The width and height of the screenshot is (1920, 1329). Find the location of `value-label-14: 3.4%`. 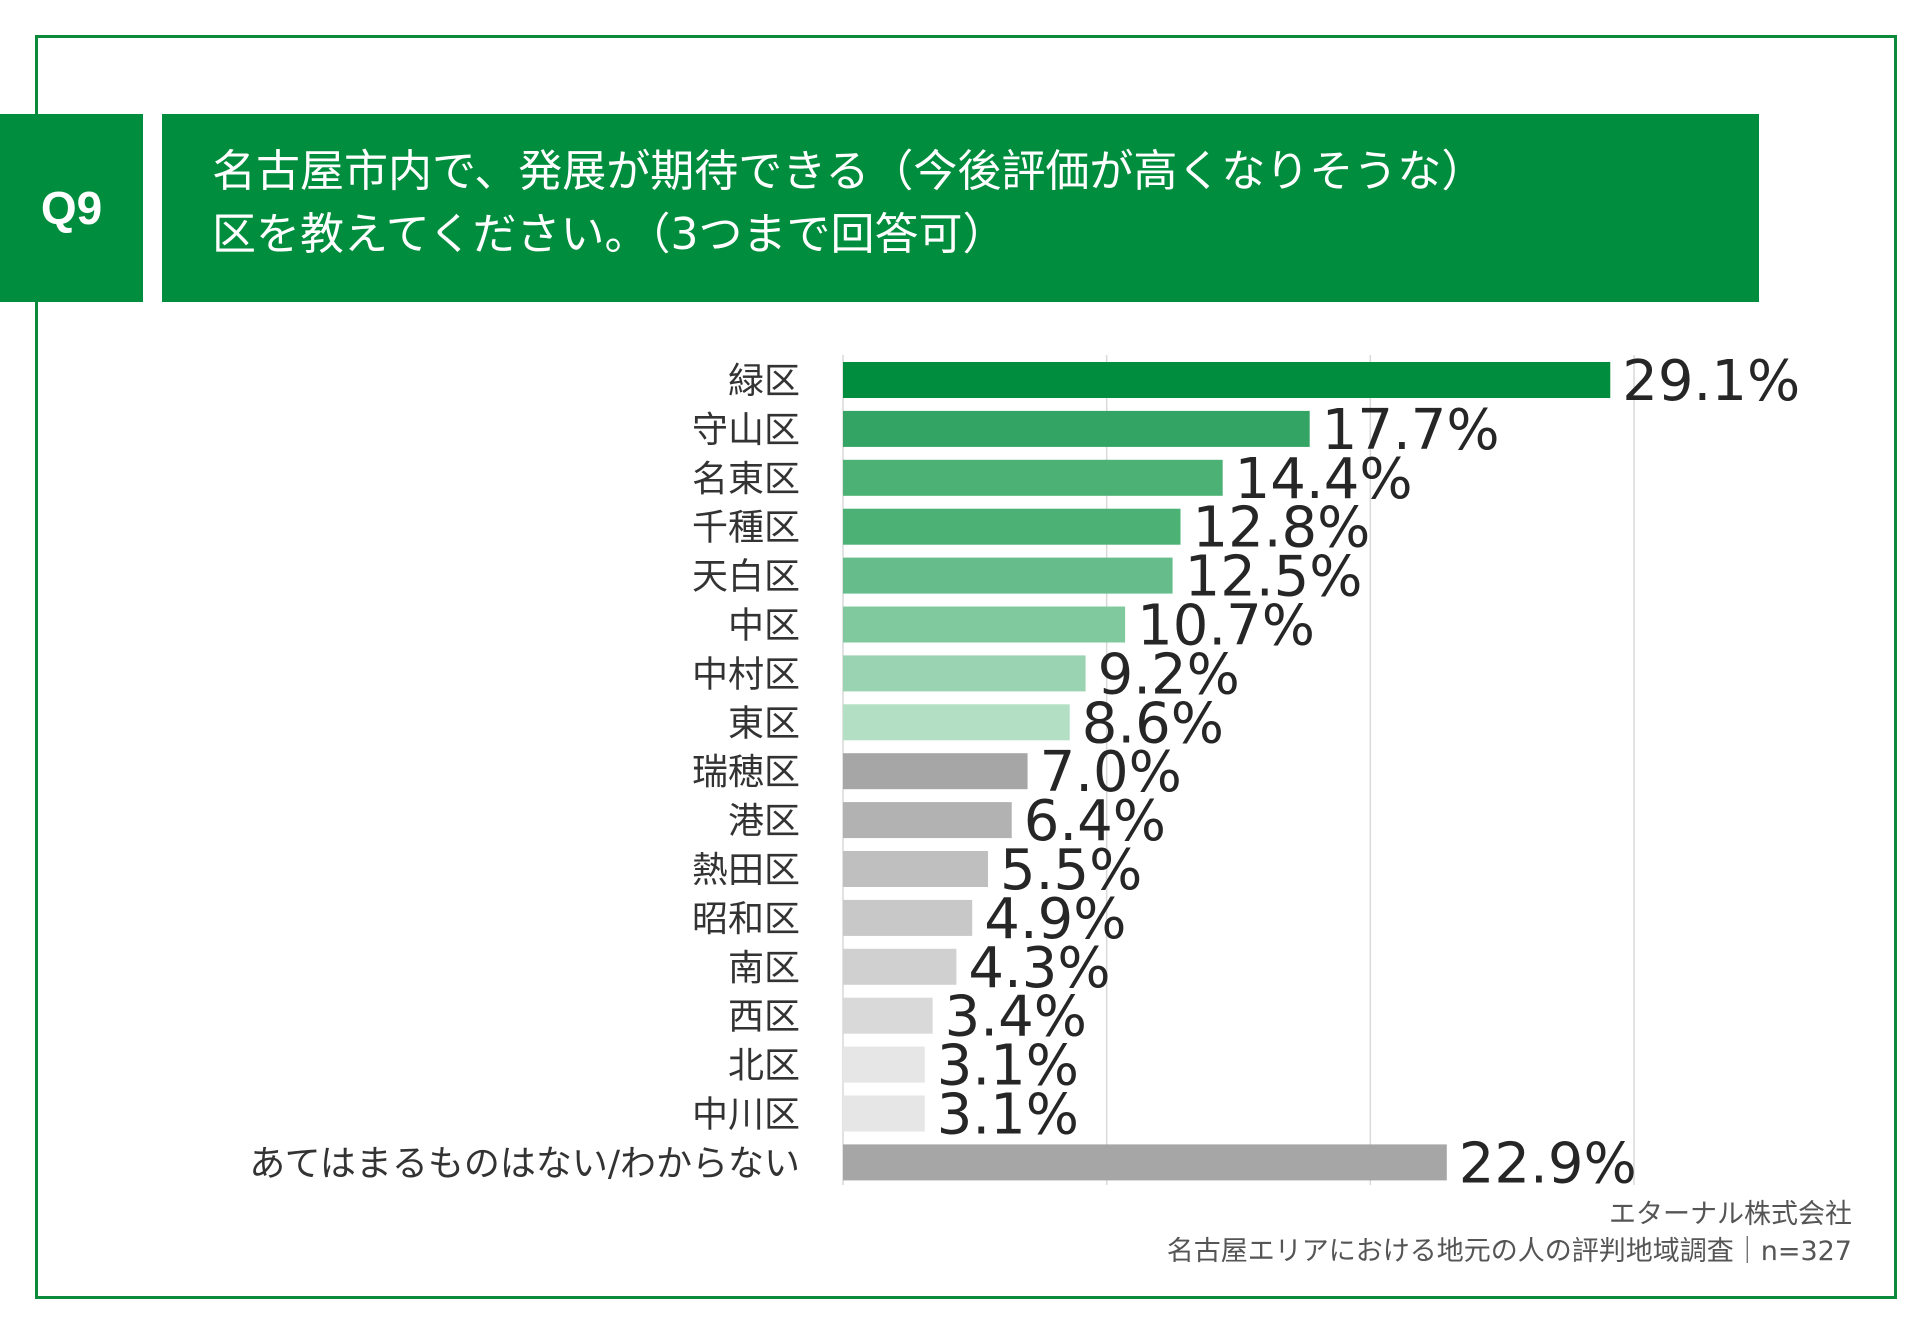

value-label-14: 3.4% is located at coordinates (1016, 1017).